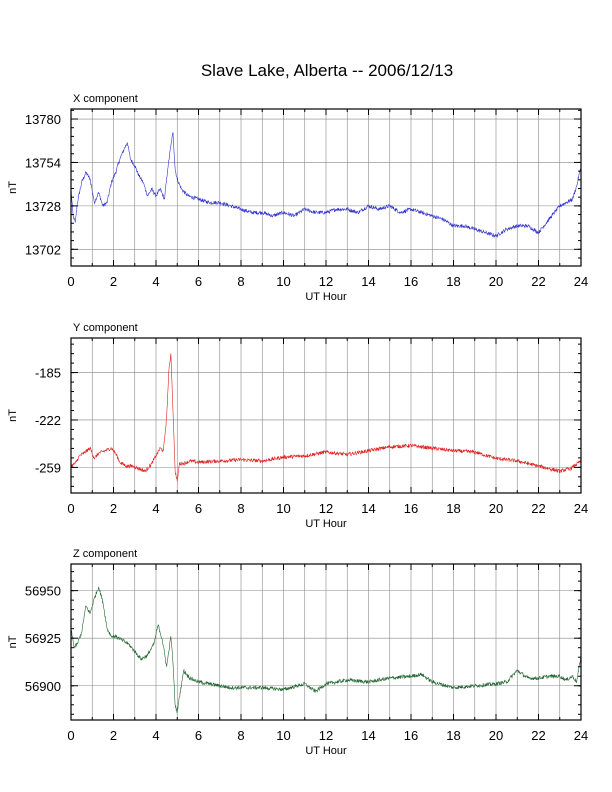 The height and width of the screenshot is (792, 612). Describe the element at coordinates (105, 99) in the screenshot. I see `panel-title: X component` at that location.